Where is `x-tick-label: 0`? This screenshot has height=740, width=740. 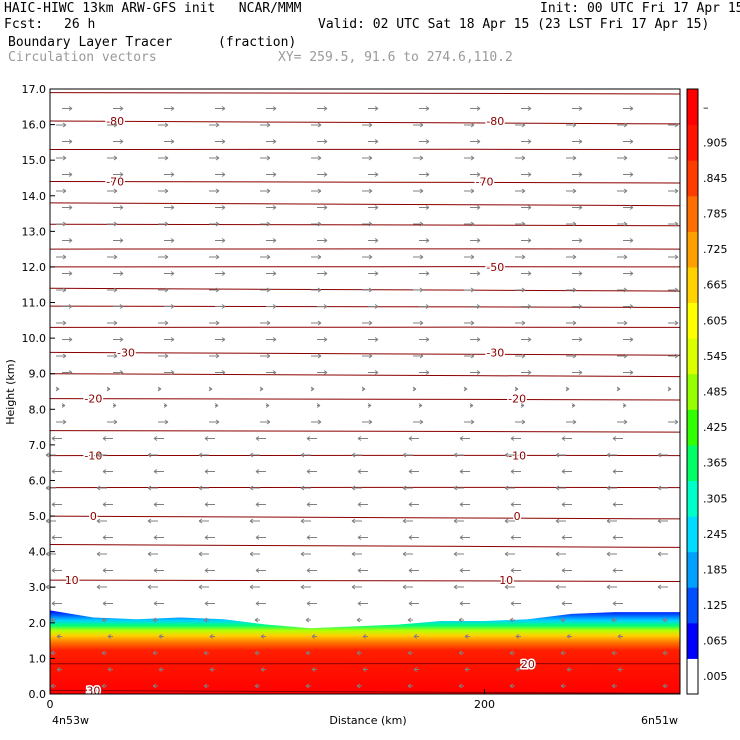
x-tick-label: 0 is located at coordinates (50, 704).